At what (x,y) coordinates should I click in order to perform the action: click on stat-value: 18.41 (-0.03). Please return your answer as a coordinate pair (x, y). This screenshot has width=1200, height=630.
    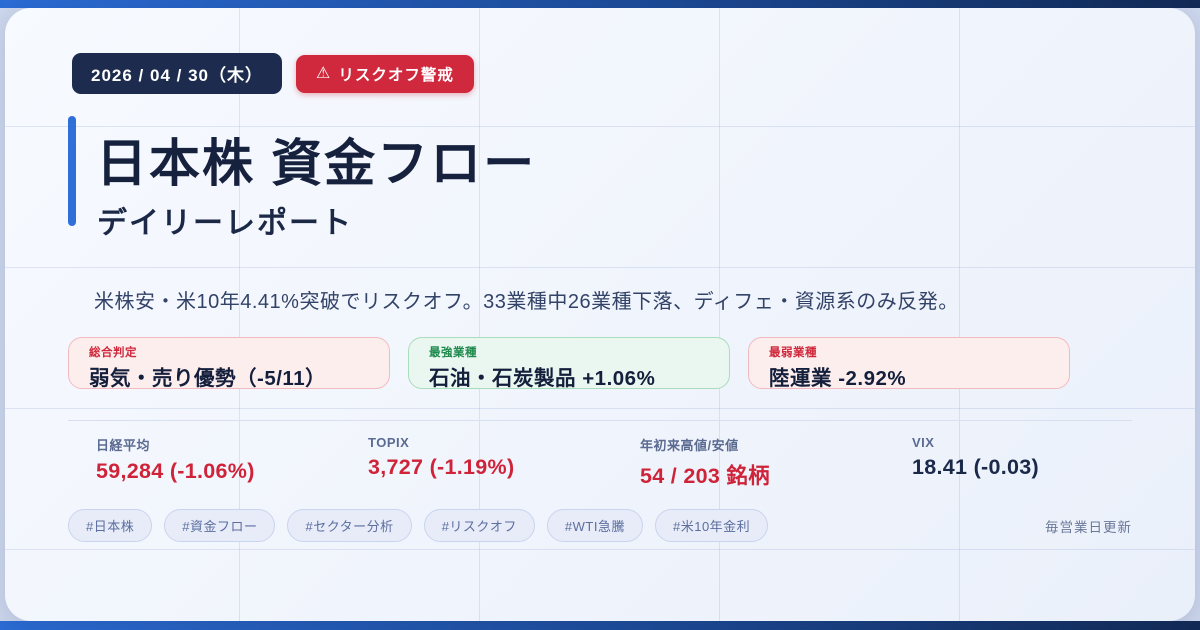
    Looking at the image, I should click on (975, 467).